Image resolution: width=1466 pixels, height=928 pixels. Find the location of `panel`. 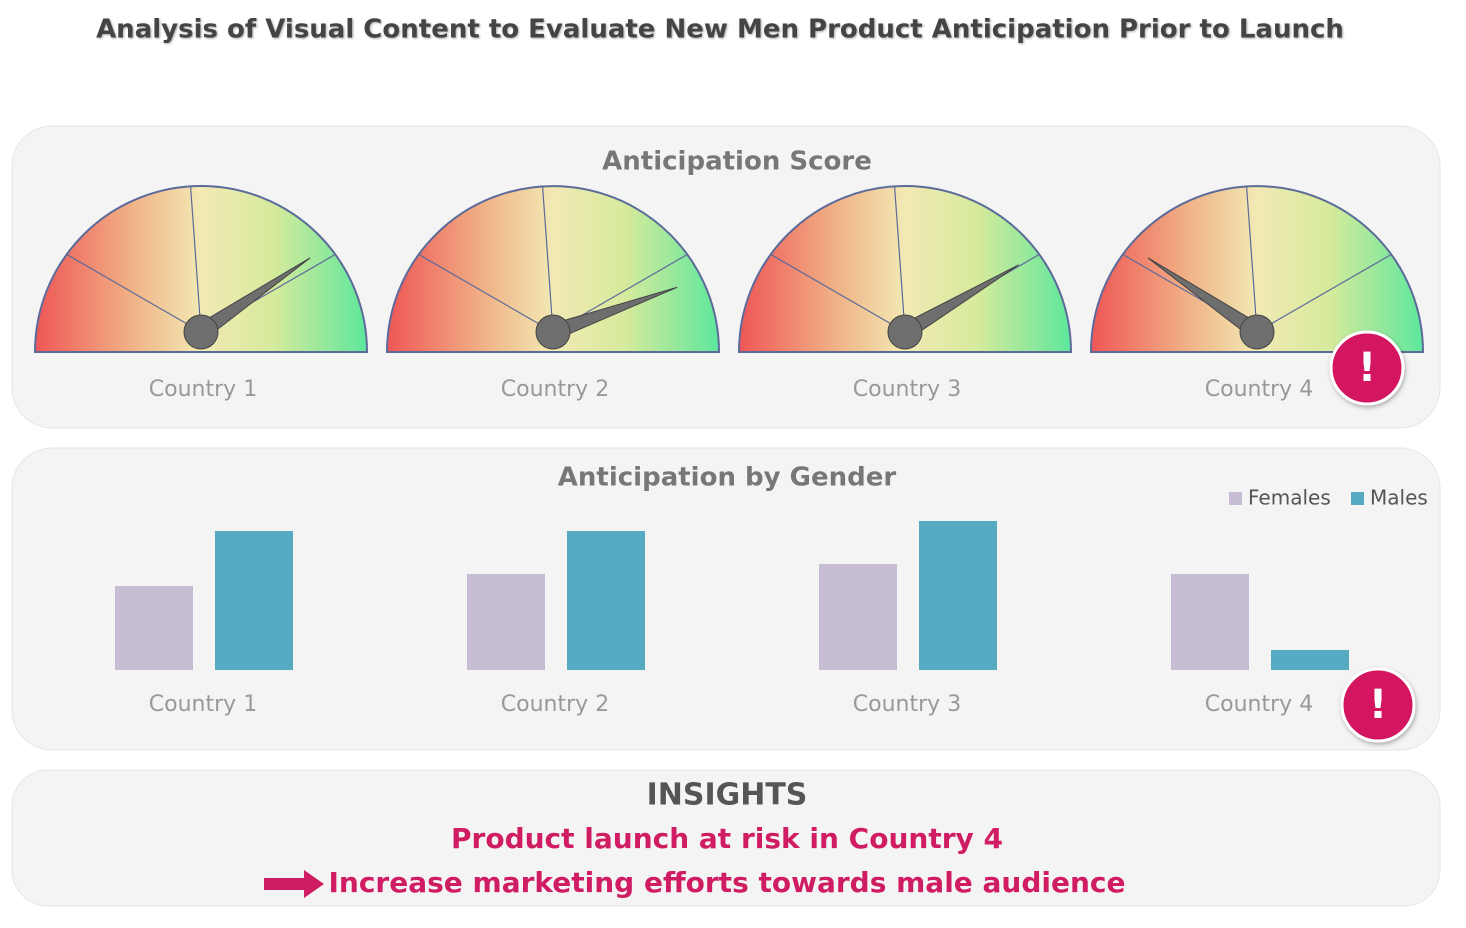

panel is located at coordinates (726, 838).